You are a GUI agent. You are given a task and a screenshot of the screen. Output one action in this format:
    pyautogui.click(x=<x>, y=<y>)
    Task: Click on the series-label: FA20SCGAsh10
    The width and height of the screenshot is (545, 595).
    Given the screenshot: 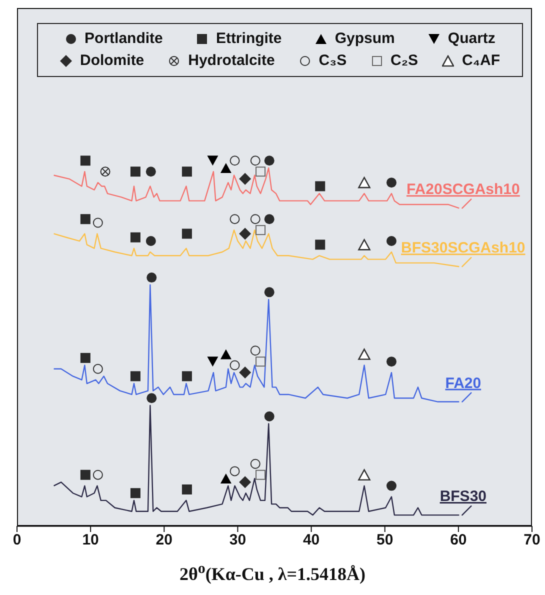 What is the action you would take?
    pyautogui.click(x=463, y=189)
    